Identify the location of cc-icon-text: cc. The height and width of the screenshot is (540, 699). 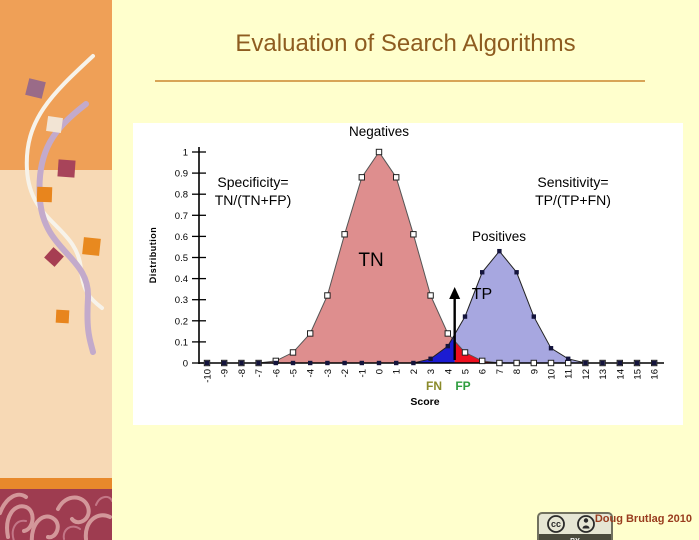
(556, 524).